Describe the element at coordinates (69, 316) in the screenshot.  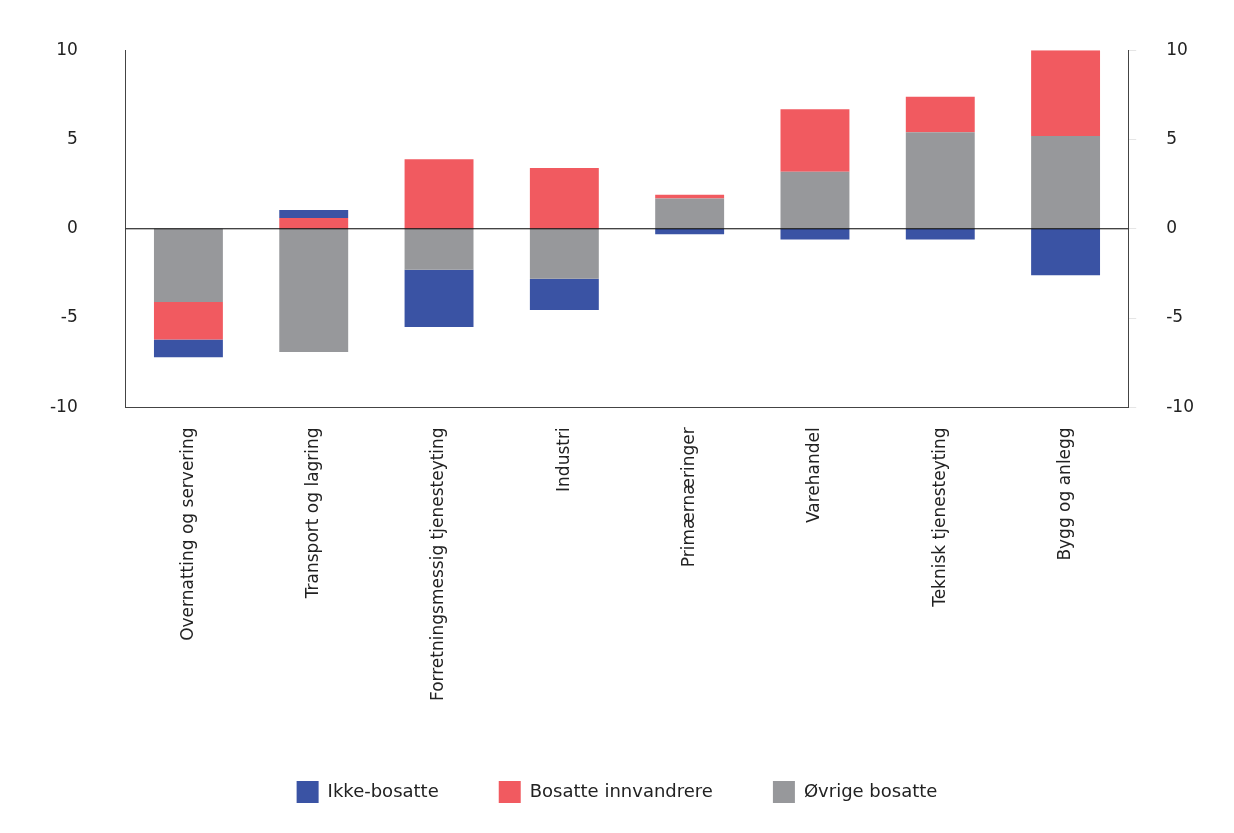
I see `y-tick-label: -5` at that location.